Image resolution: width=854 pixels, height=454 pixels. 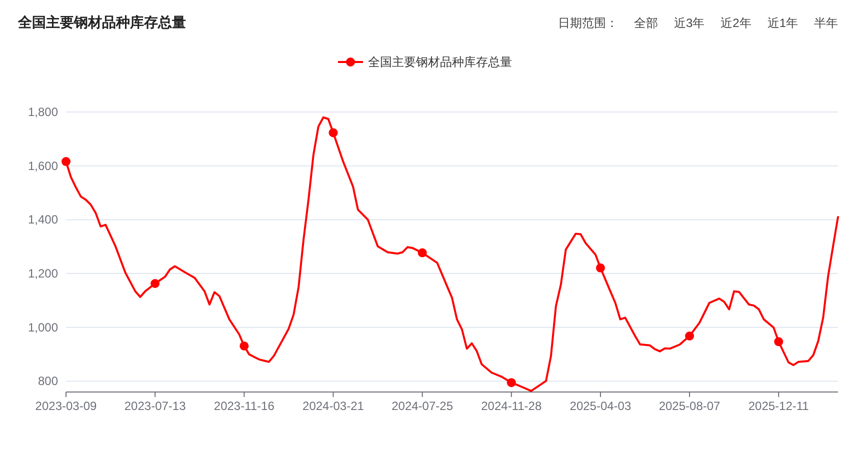 What do you see at coordinates (423, 406) in the screenshot?
I see `x-tick-label: 2024-07-25` at bounding box center [423, 406].